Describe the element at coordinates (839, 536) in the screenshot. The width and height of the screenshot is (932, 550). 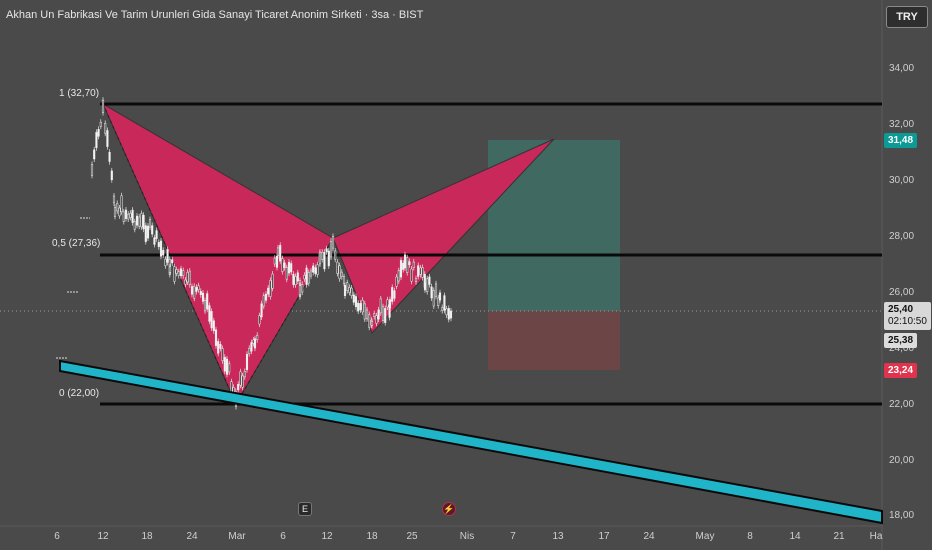
I see `time-label: 21` at that location.